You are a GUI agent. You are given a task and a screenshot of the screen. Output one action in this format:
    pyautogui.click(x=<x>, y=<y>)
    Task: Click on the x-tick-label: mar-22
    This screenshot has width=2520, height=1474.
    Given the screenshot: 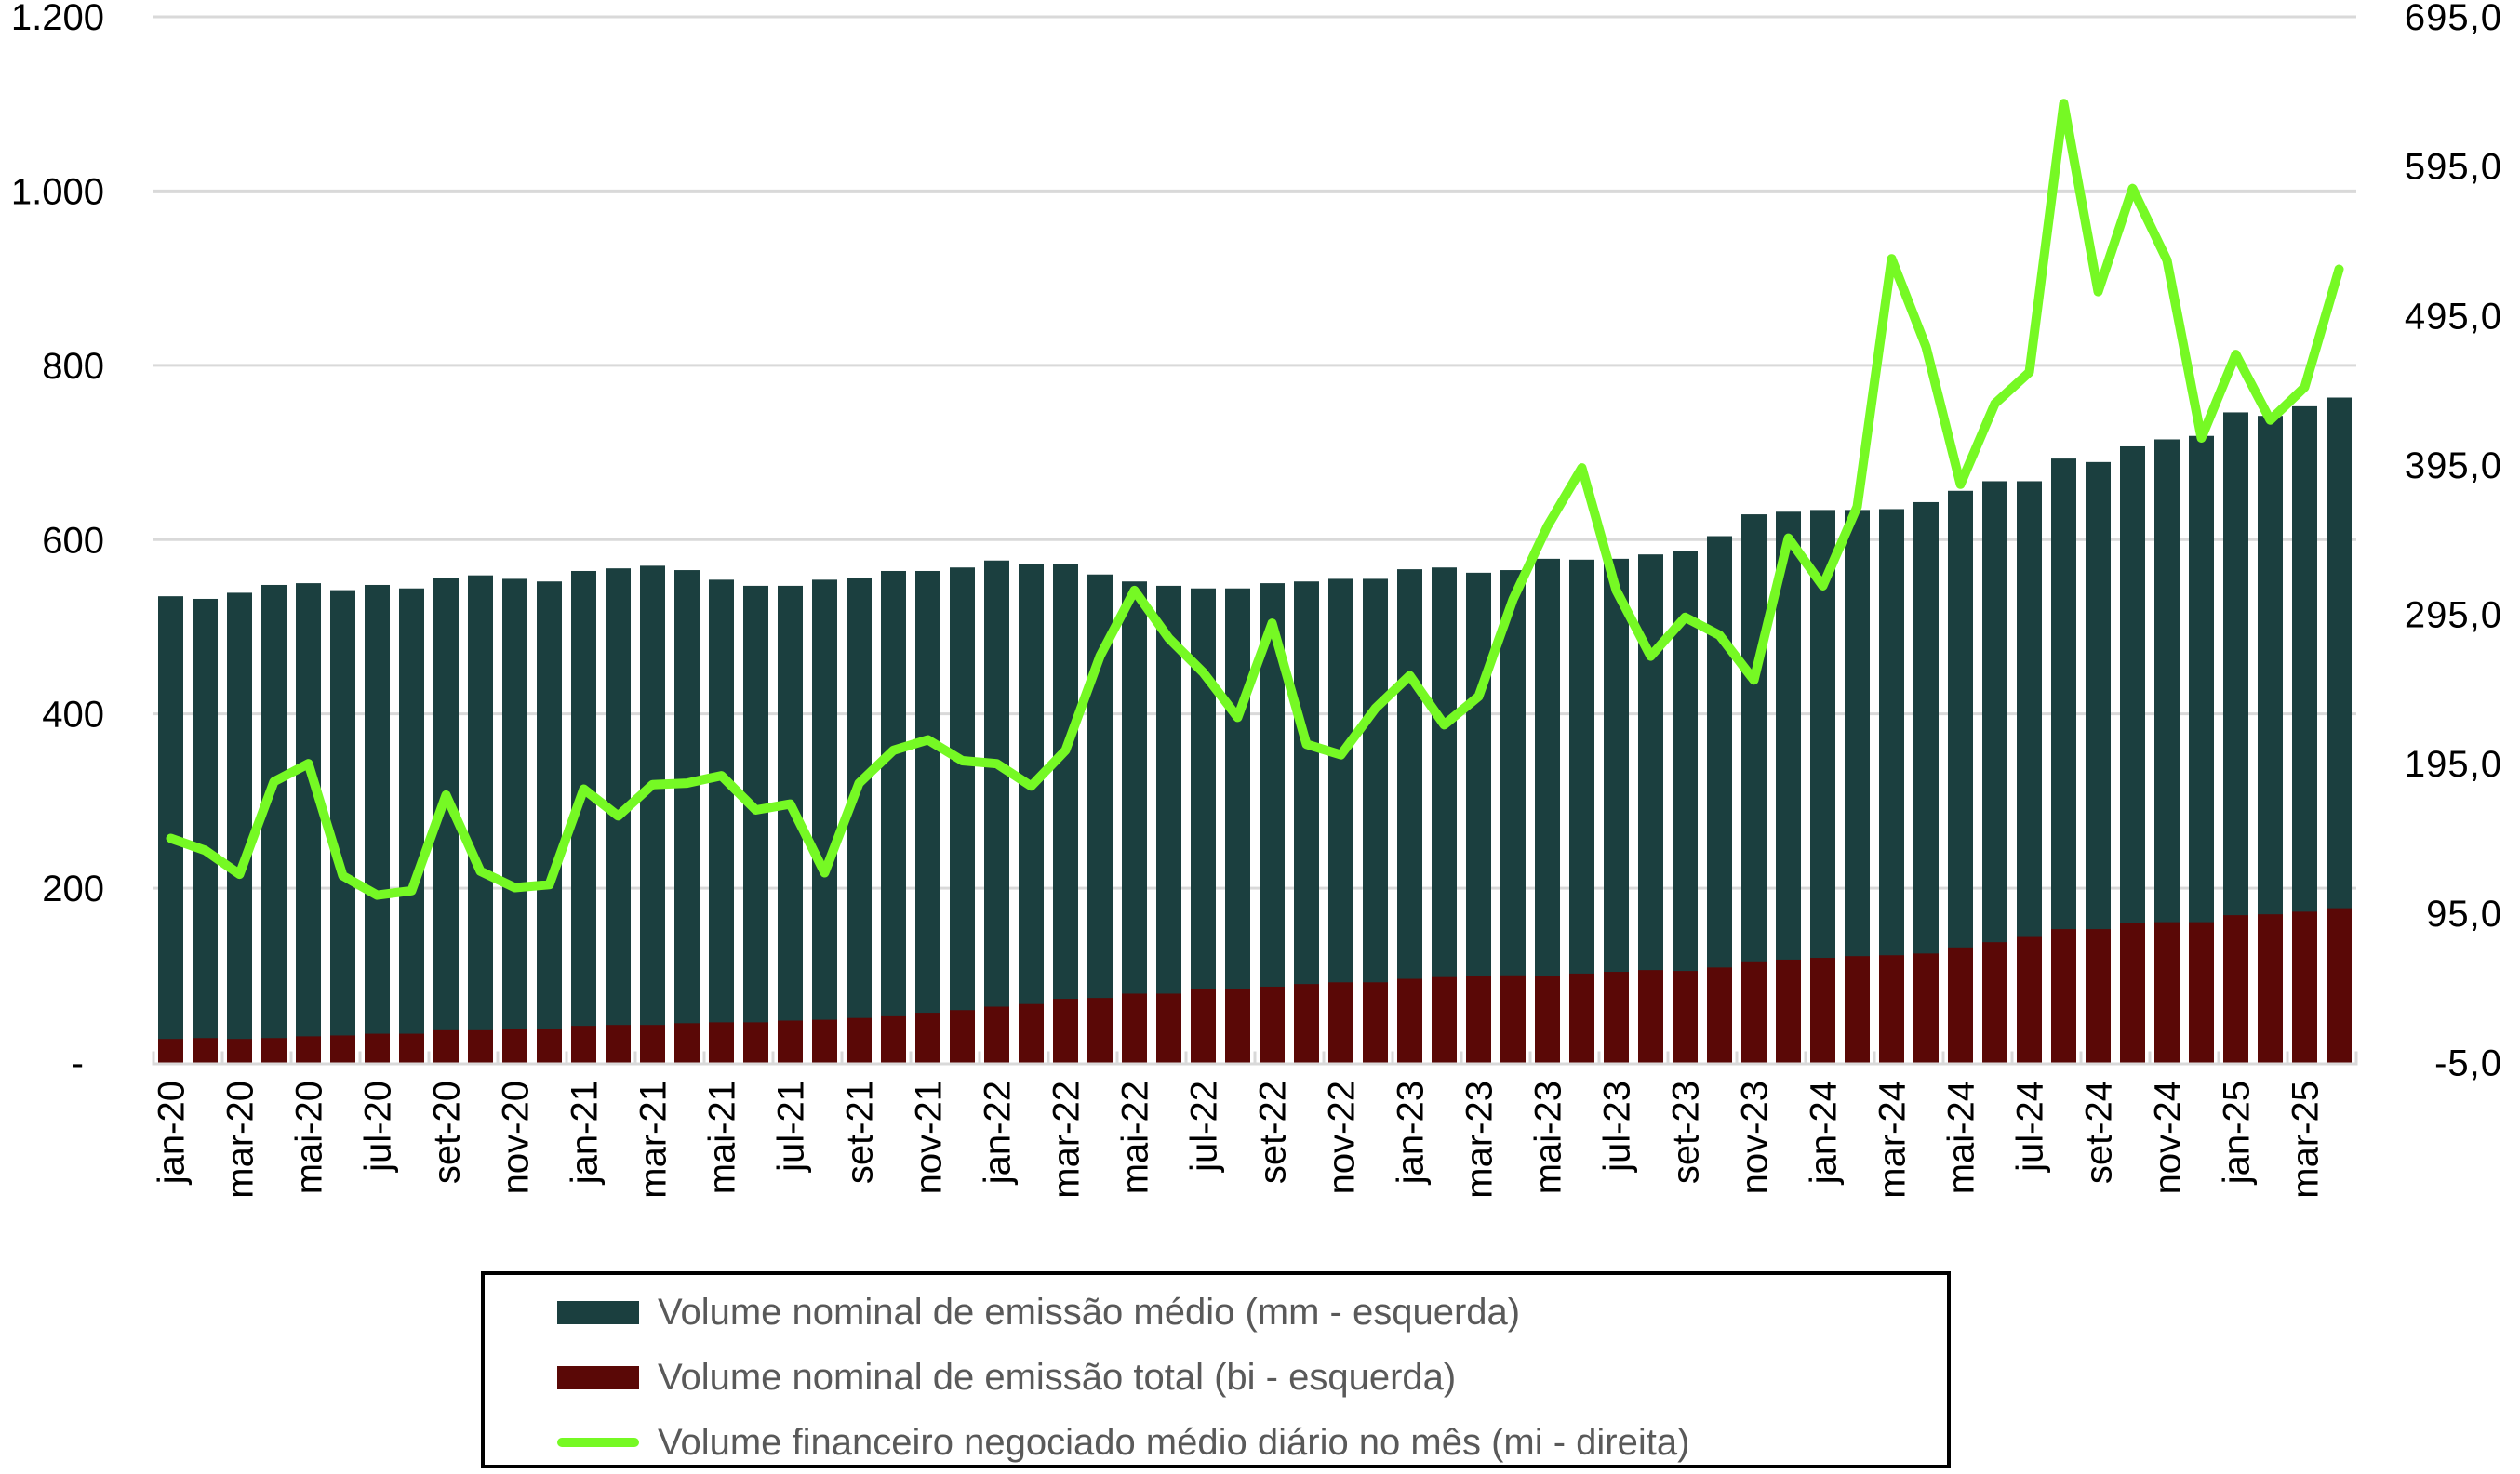 What is the action you would take?
    pyautogui.click(x=1067, y=1140)
    